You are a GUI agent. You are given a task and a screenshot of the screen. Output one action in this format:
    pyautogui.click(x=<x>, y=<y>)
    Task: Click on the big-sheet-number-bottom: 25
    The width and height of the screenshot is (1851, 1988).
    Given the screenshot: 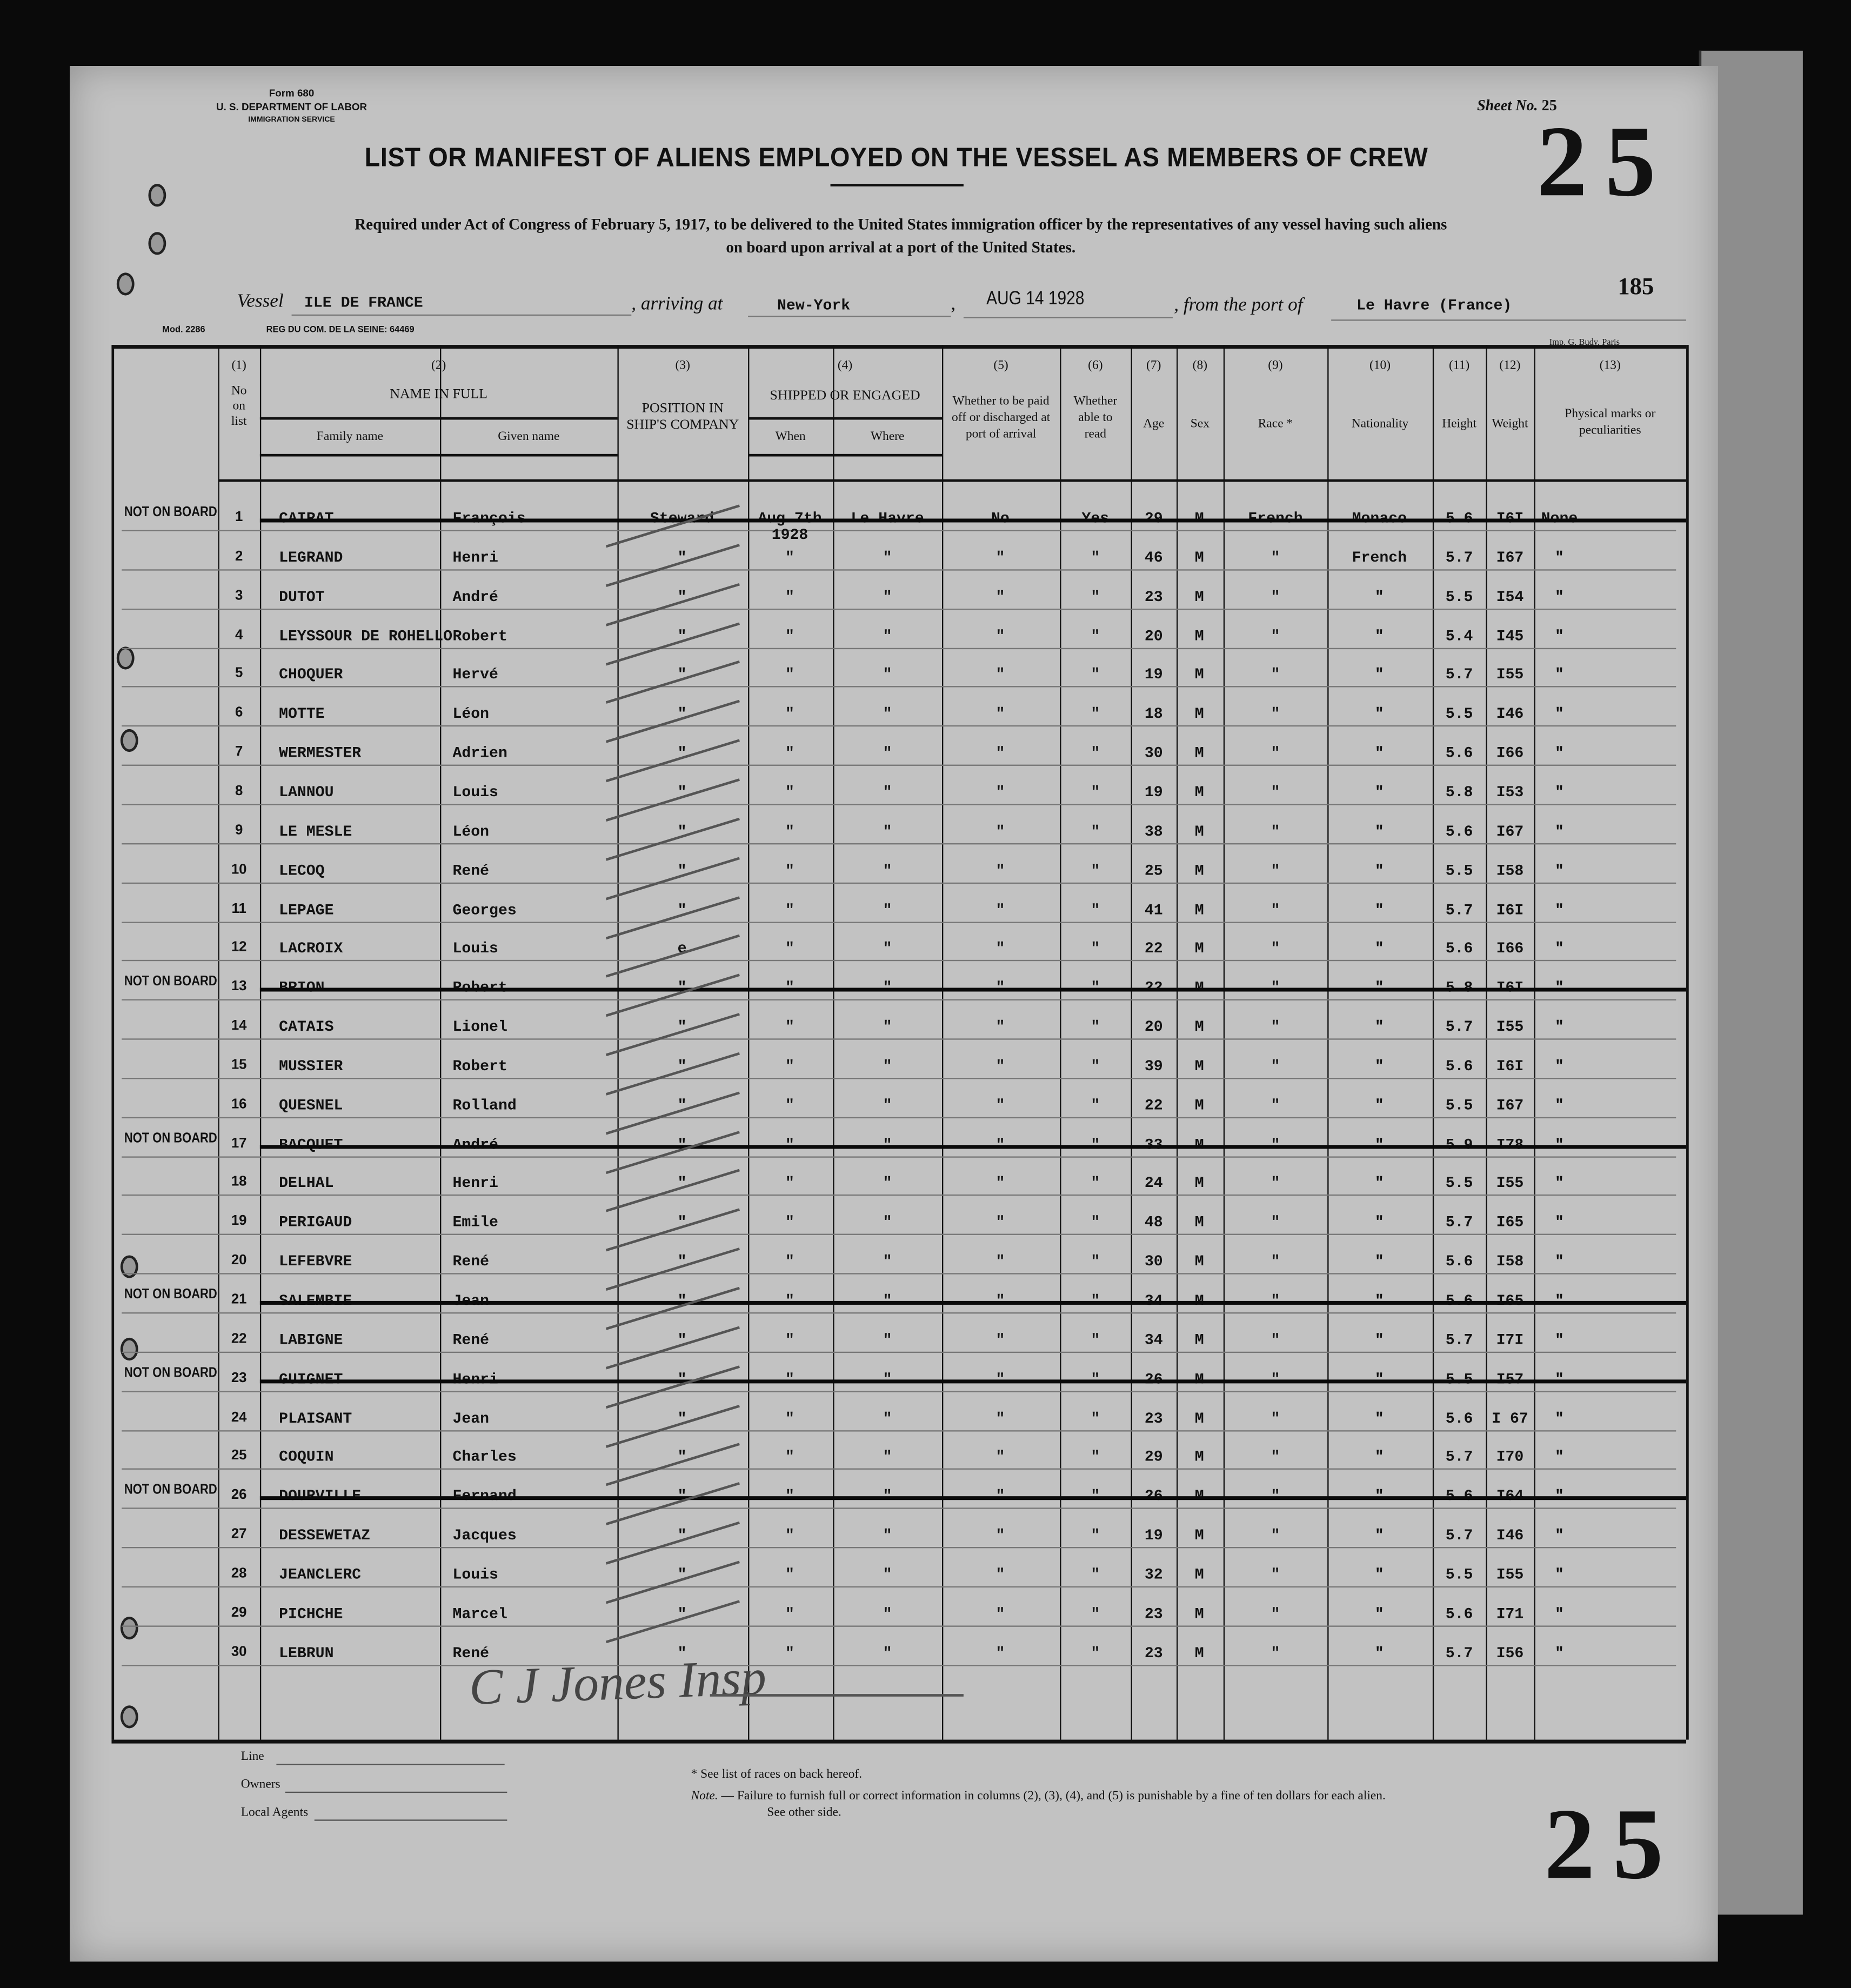 What is the action you would take?
    pyautogui.click(x=1612, y=1845)
    